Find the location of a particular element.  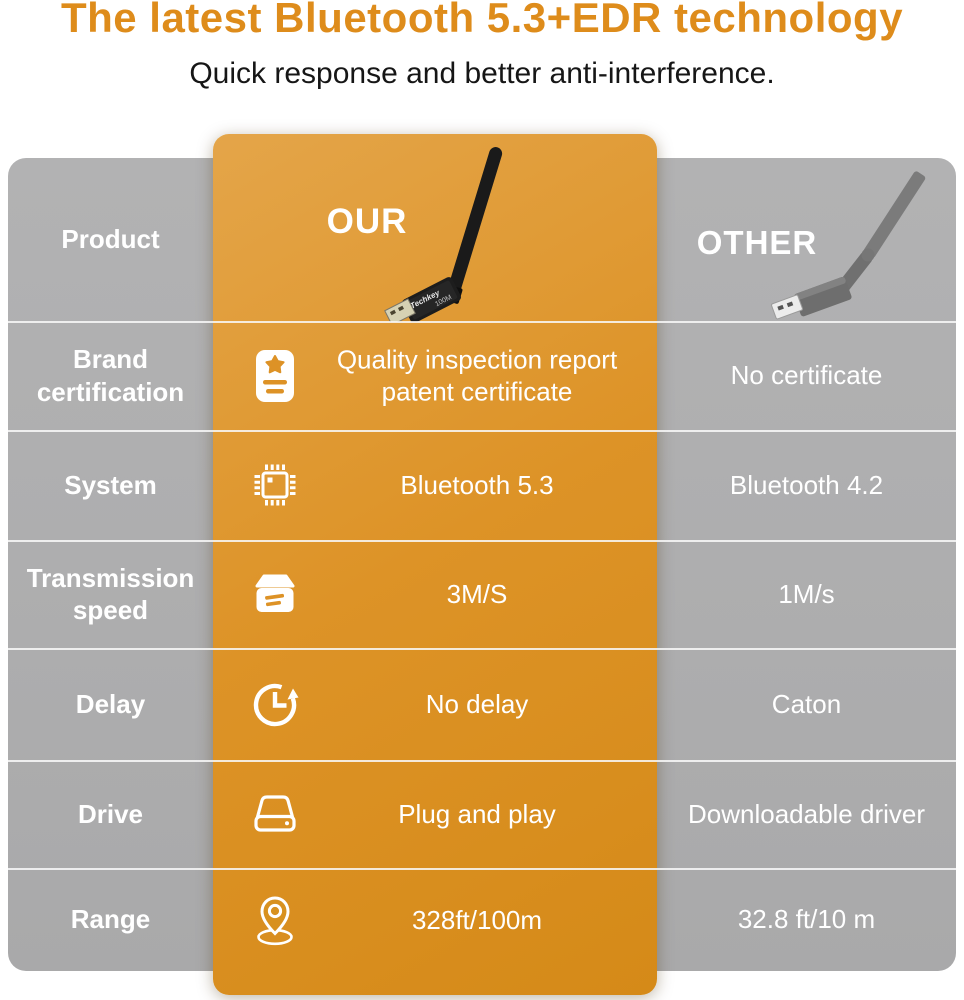

our-value: 3M/S is located at coordinates (477, 593).